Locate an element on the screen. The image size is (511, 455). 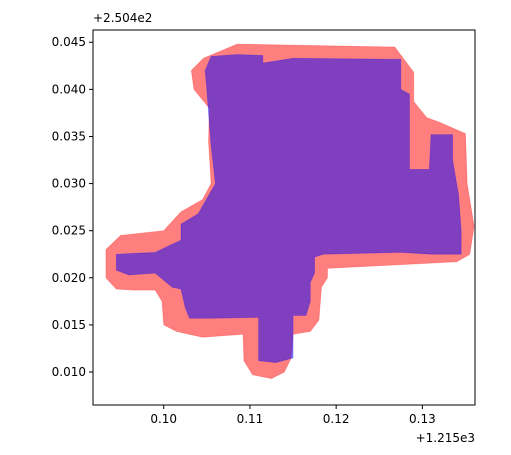
y-tick-label: 0.045 is located at coordinates (69, 42).